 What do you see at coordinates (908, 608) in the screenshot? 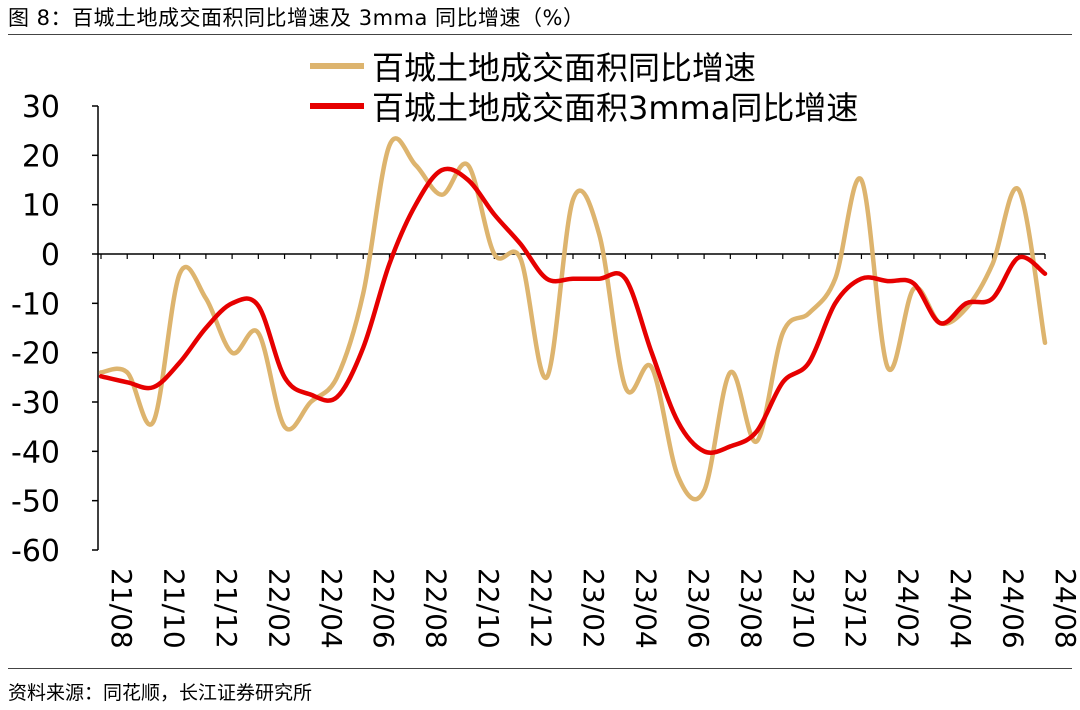
I see `x-tick-label: 24/02` at bounding box center [908, 608].